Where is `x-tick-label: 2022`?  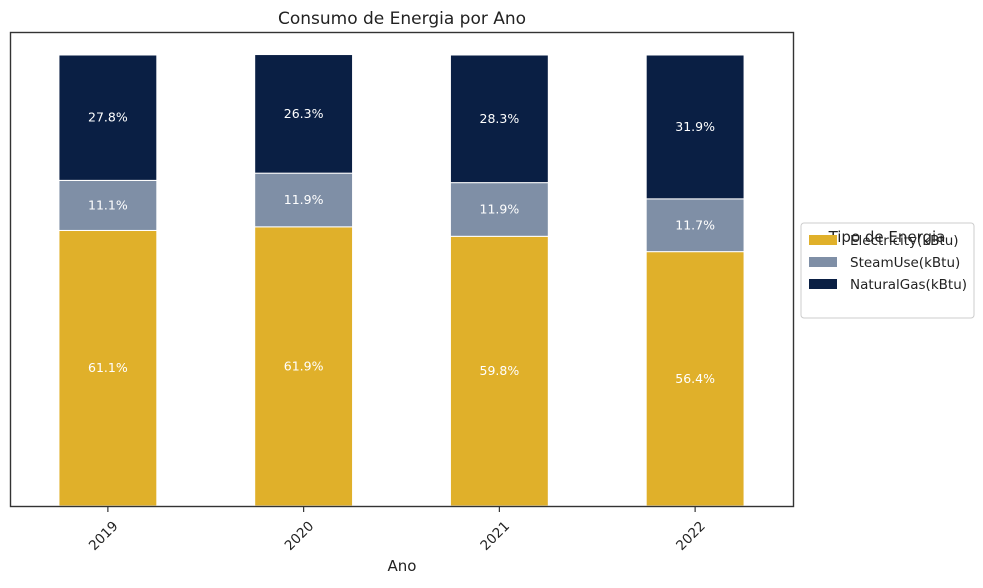 x-tick-label: 2022 is located at coordinates (691, 536).